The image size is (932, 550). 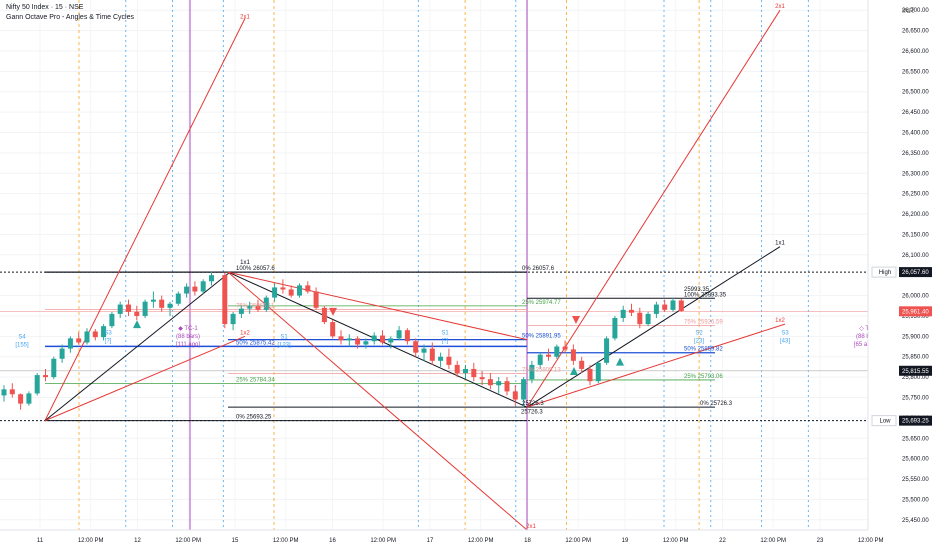 What do you see at coordinates (145, 378) in the screenshot?
I see `gann-angle-line` at bounding box center [145, 378].